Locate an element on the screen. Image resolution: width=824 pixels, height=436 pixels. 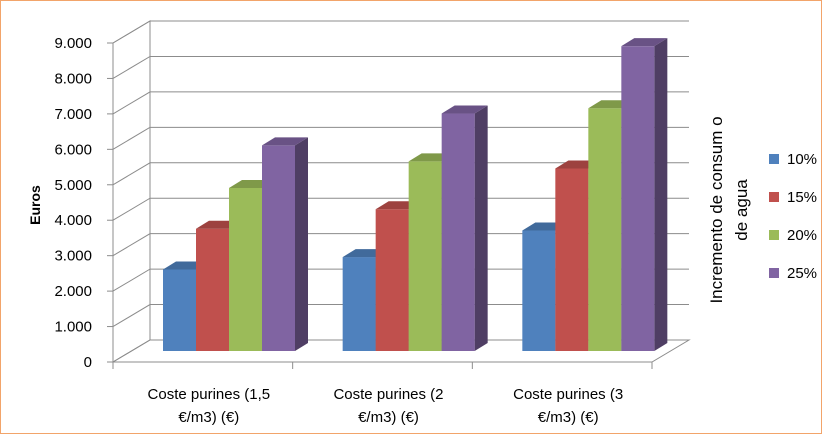
legend-item: 25% is located at coordinates (793, 273).